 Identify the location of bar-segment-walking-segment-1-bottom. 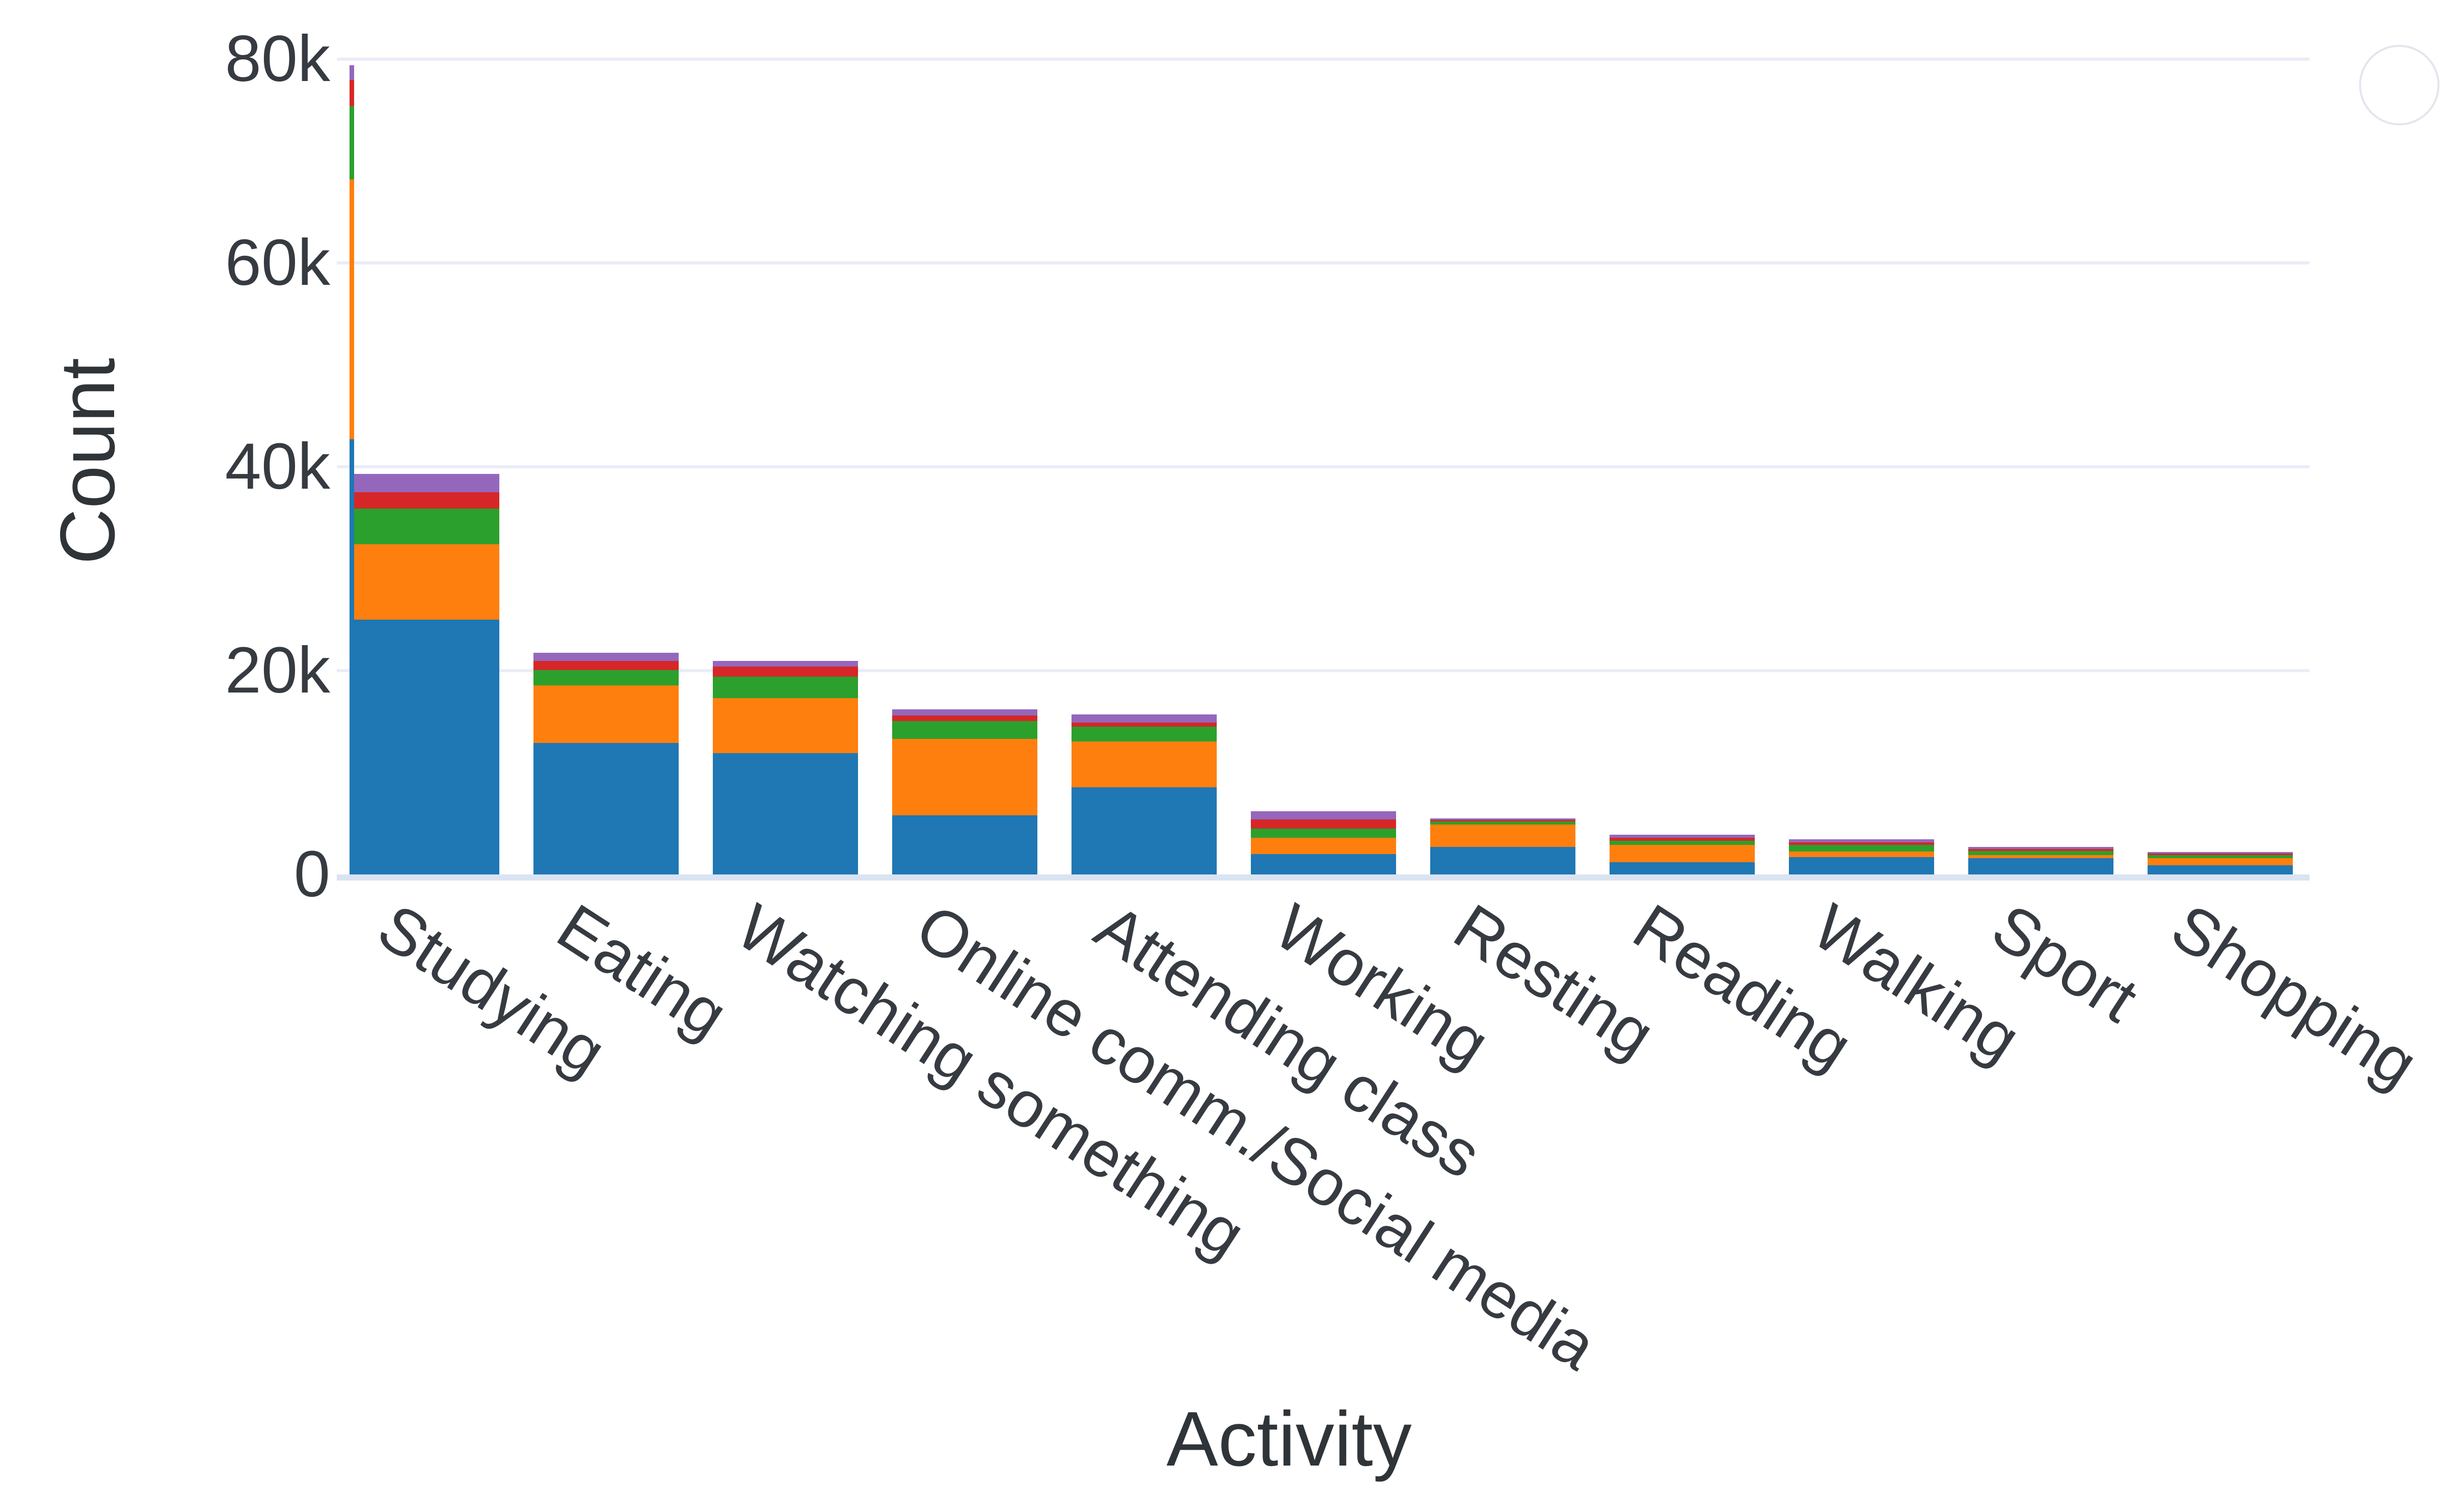
(1861, 865).